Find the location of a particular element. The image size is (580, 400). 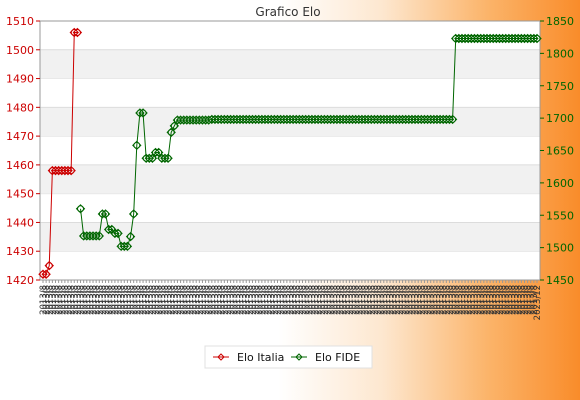

legend-swatch-marker is located at coordinates (299, 357).